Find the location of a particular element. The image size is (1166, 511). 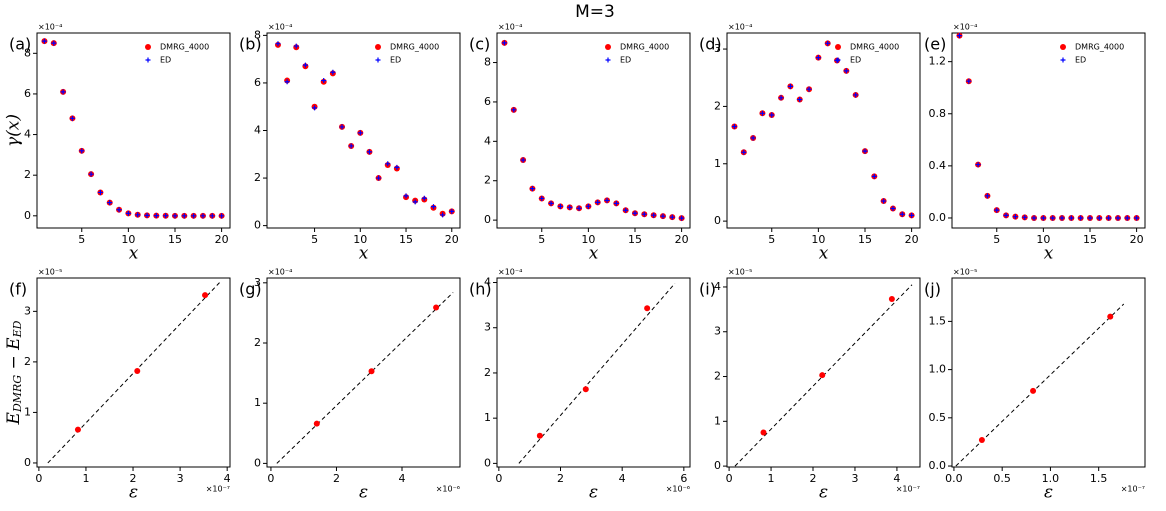

x-tick-label: 15 is located at coordinates (406, 239).